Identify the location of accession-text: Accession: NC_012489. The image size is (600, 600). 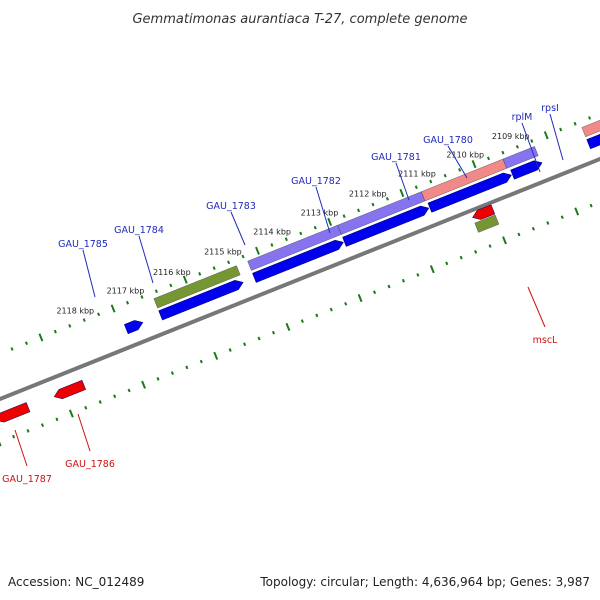
(76, 582).